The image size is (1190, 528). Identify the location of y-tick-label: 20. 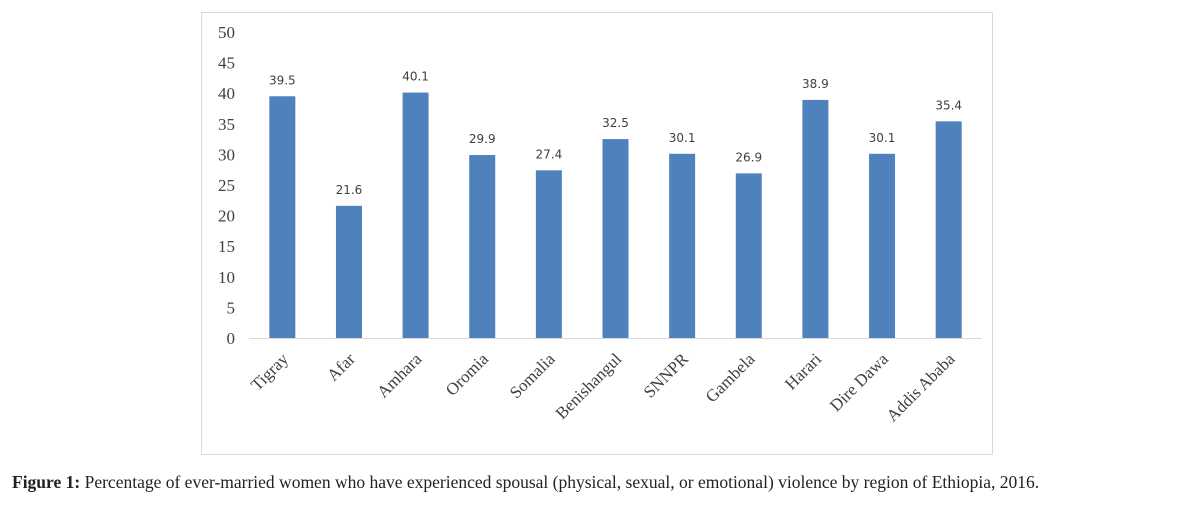
(226, 216).